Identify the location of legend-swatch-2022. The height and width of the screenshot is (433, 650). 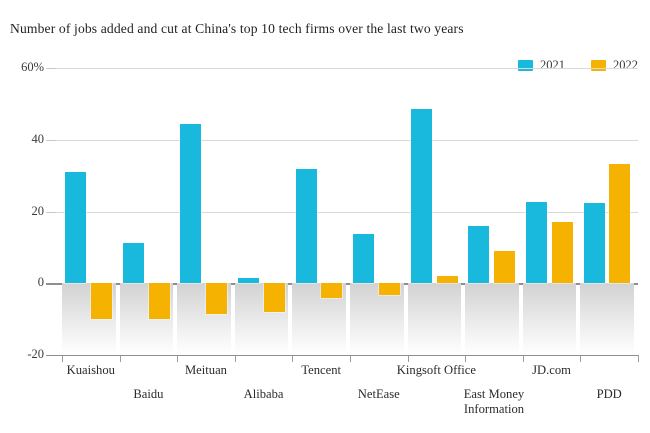
(598, 65).